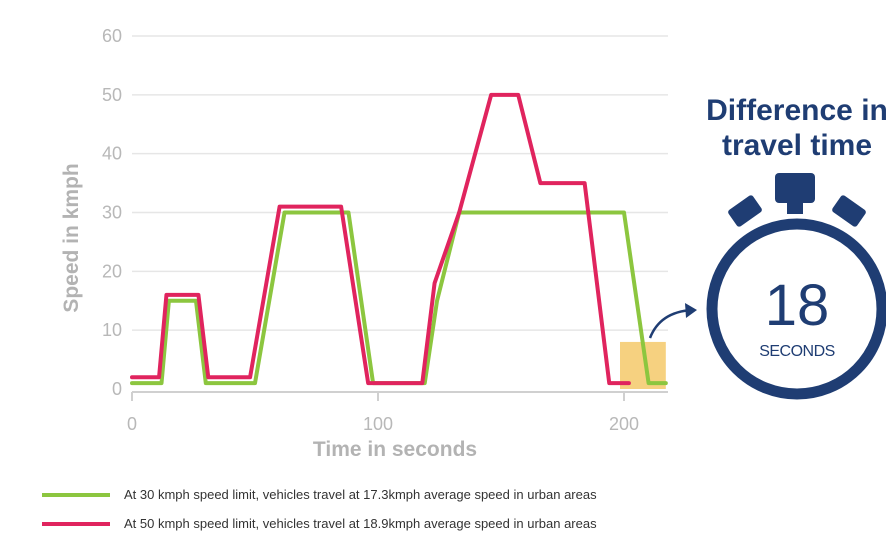  What do you see at coordinates (797, 351) in the screenshot?
I see `timer-unit: SECONDS` at bounding box center [797, 351].